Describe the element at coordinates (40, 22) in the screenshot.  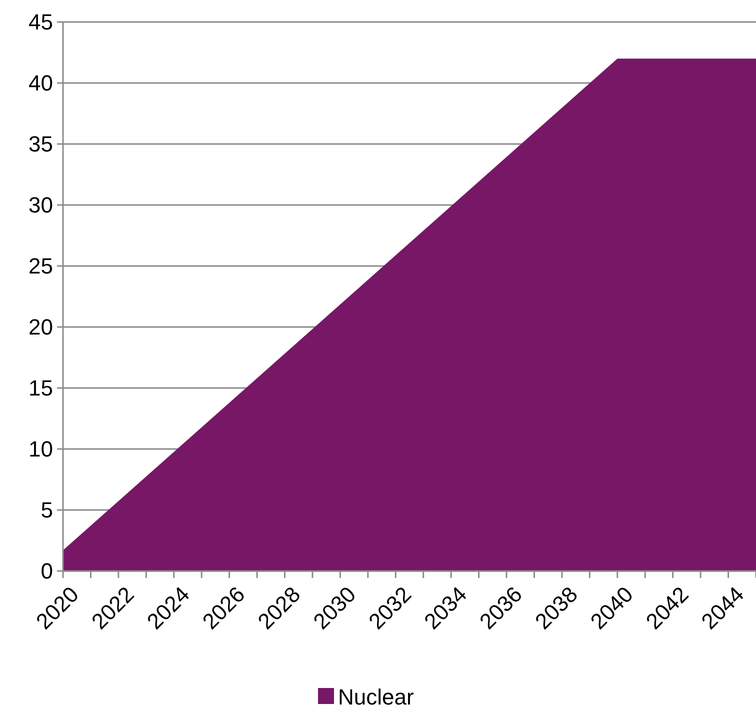
I see `y-tick-label: 45` at that location.